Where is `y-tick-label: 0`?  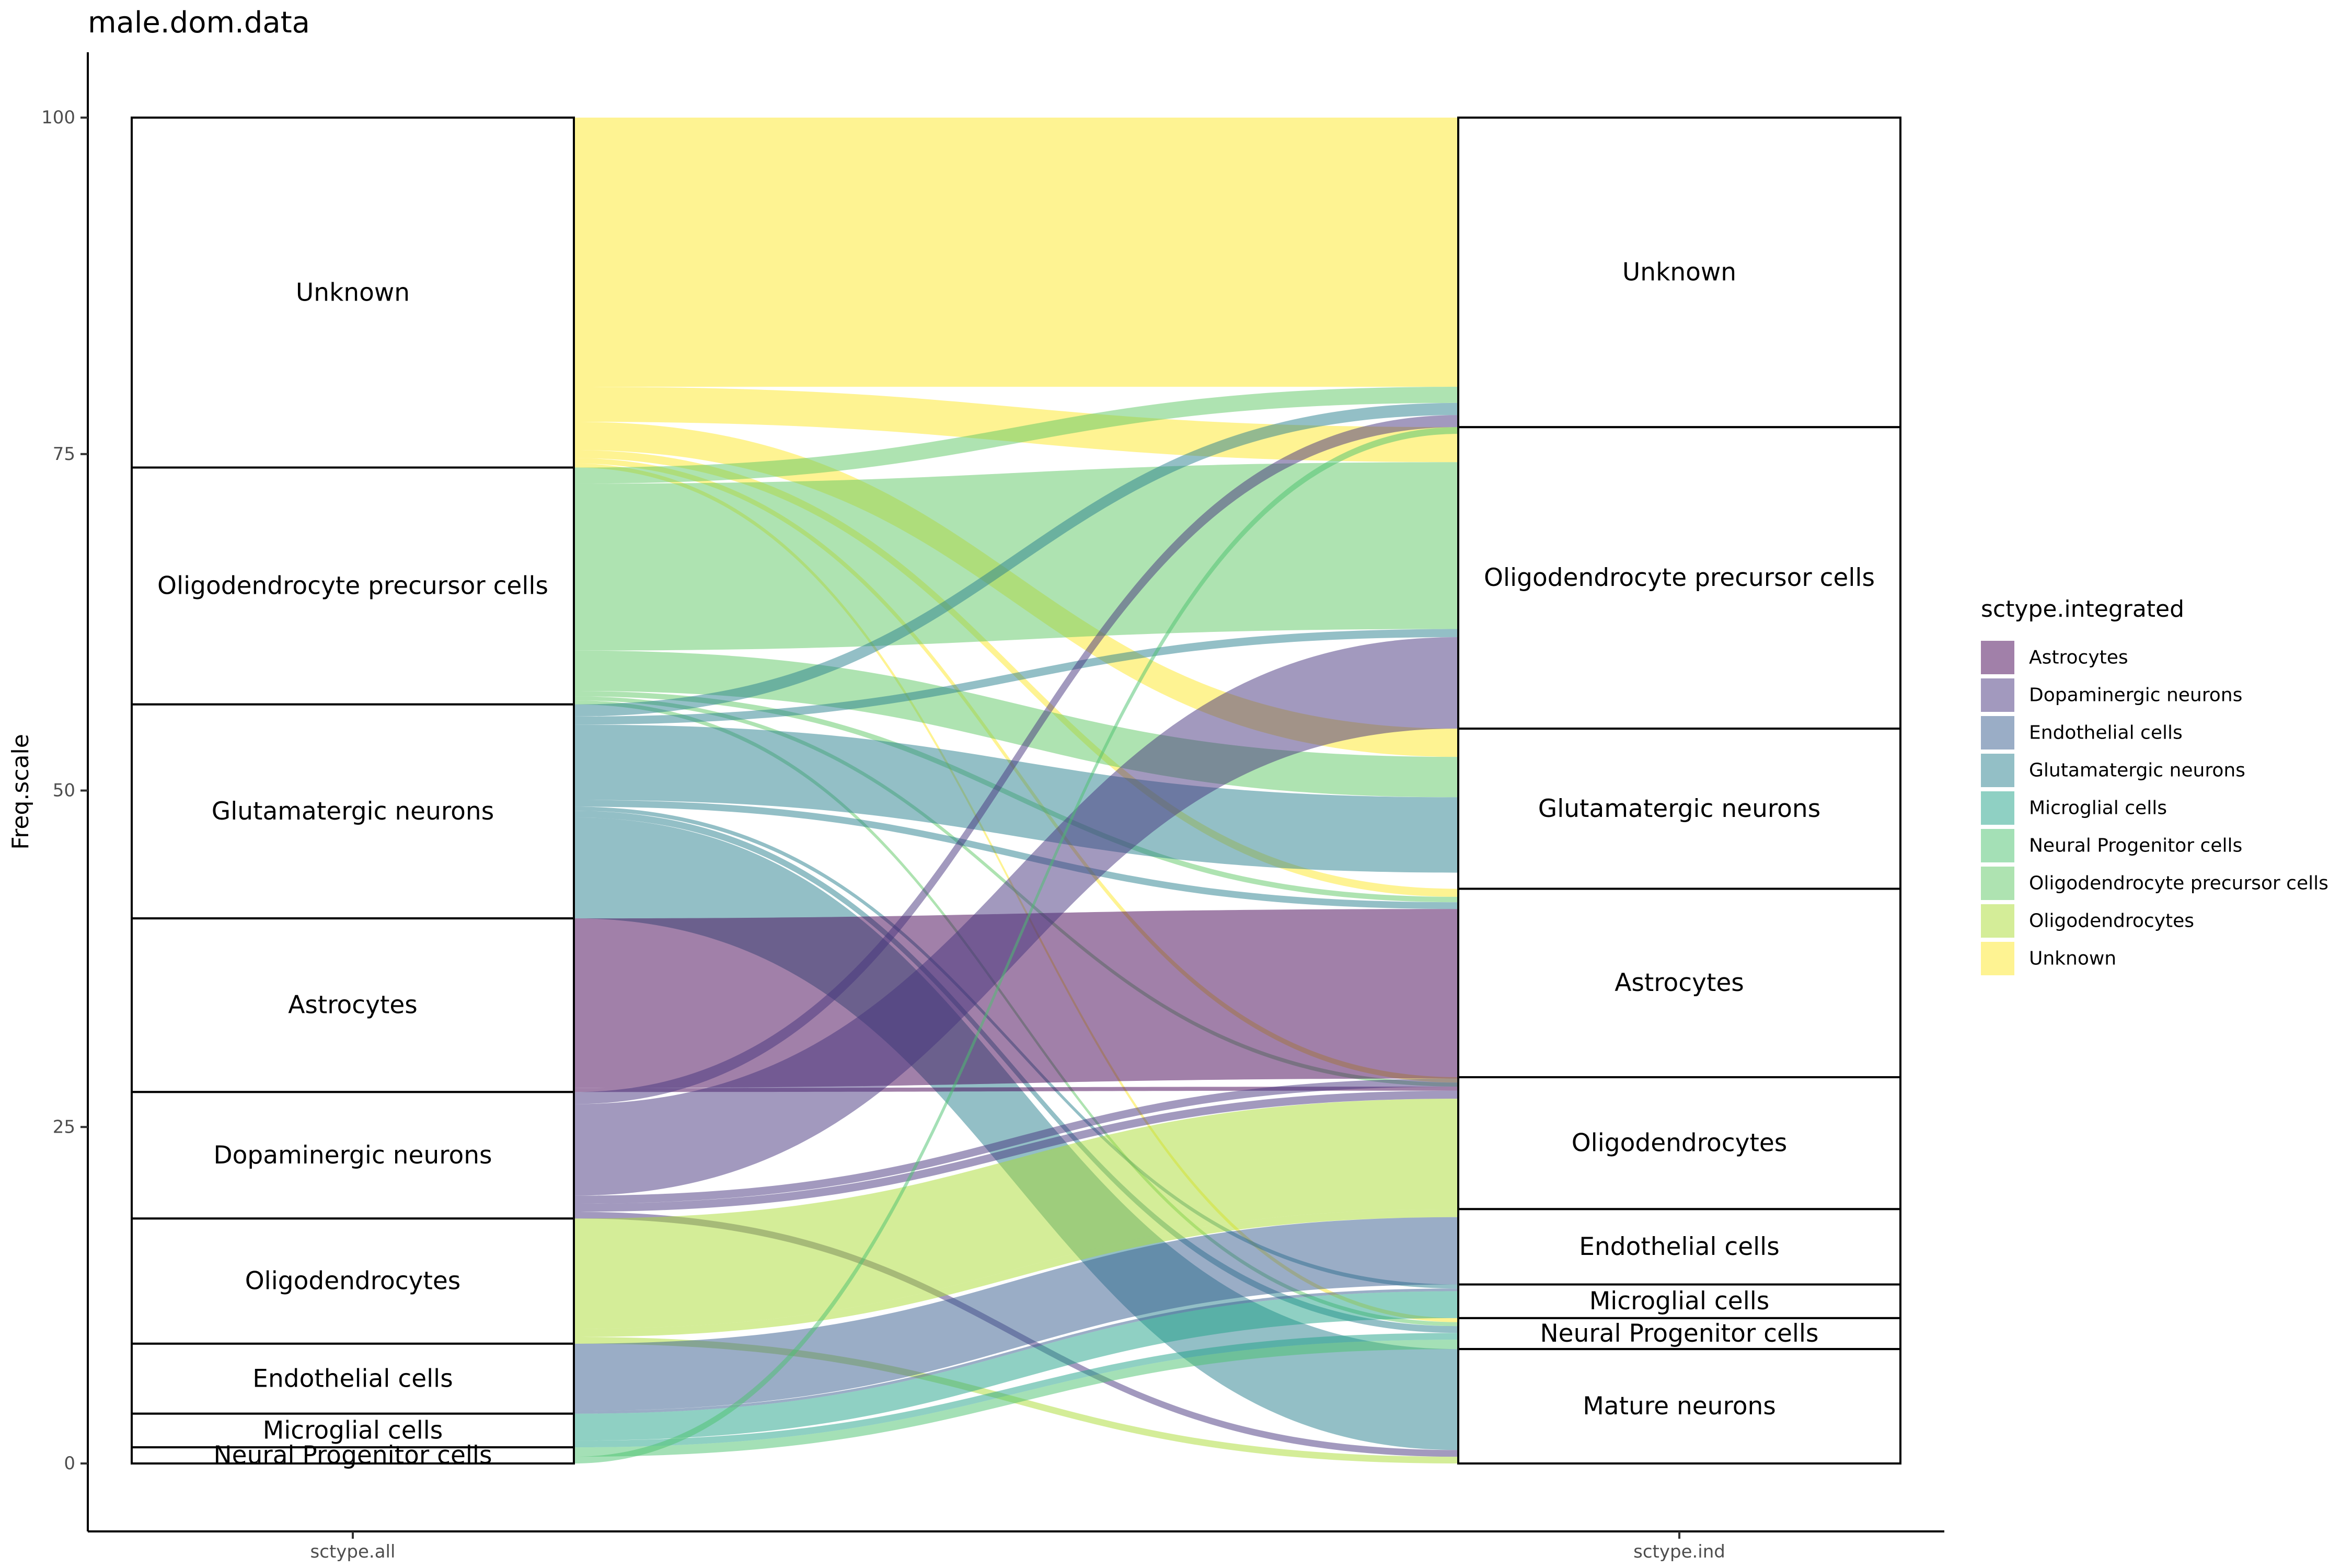
y-tick-label: 0 is located at coordinates (69, 1463).